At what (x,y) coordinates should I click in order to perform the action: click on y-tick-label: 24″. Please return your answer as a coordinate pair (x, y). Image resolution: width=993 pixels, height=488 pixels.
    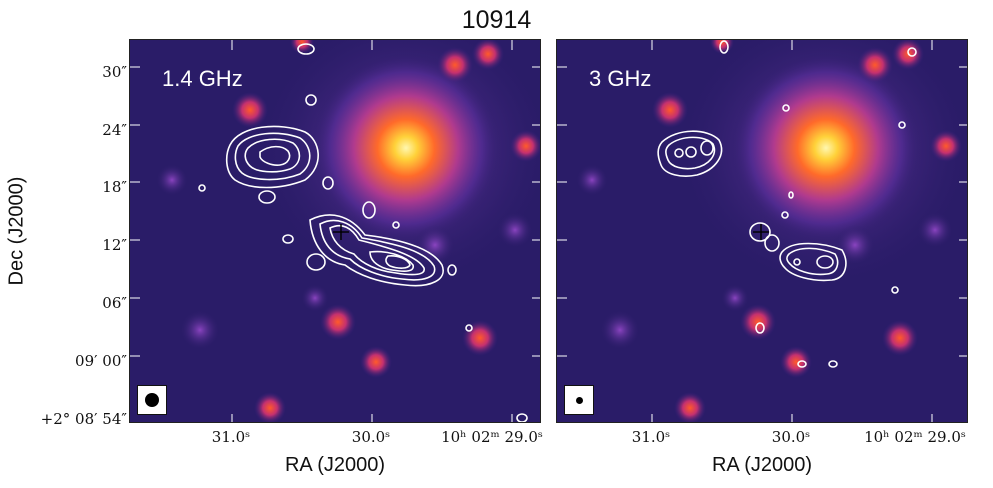
    Looking at the image, I should click on (114, 130).